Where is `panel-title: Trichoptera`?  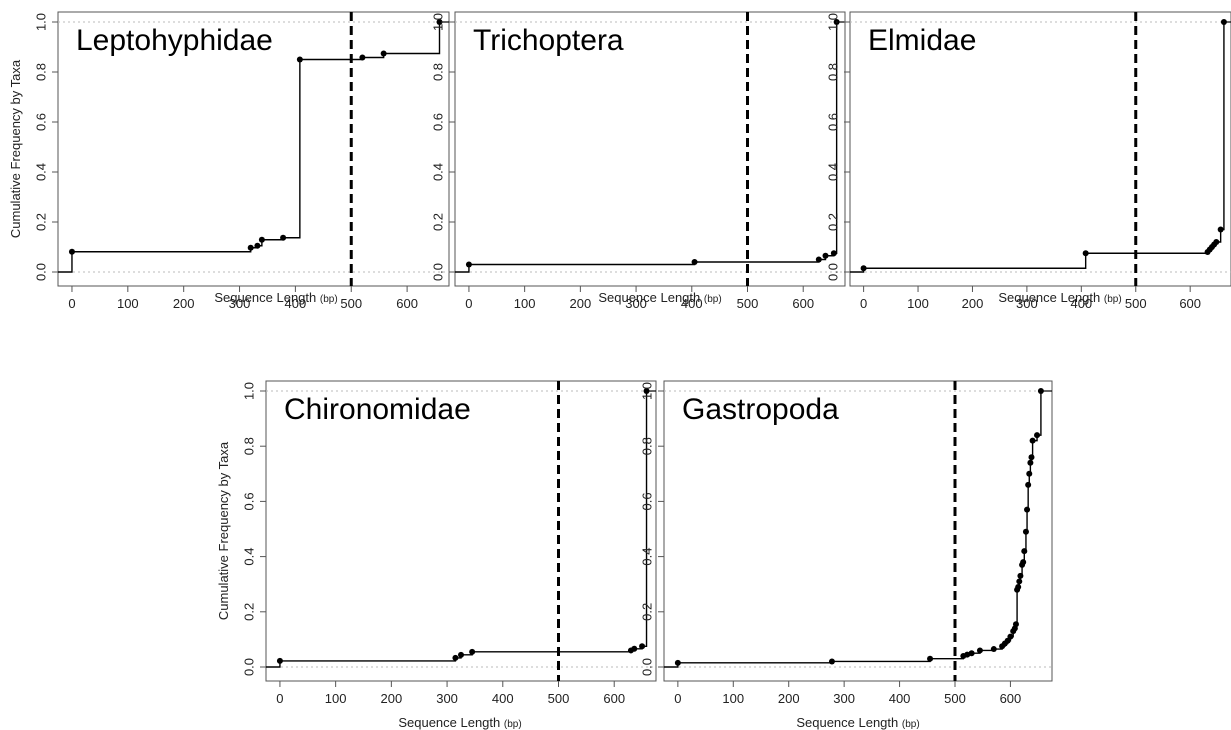
panel-title: Trichoptera is located at coordinates (548, 40).